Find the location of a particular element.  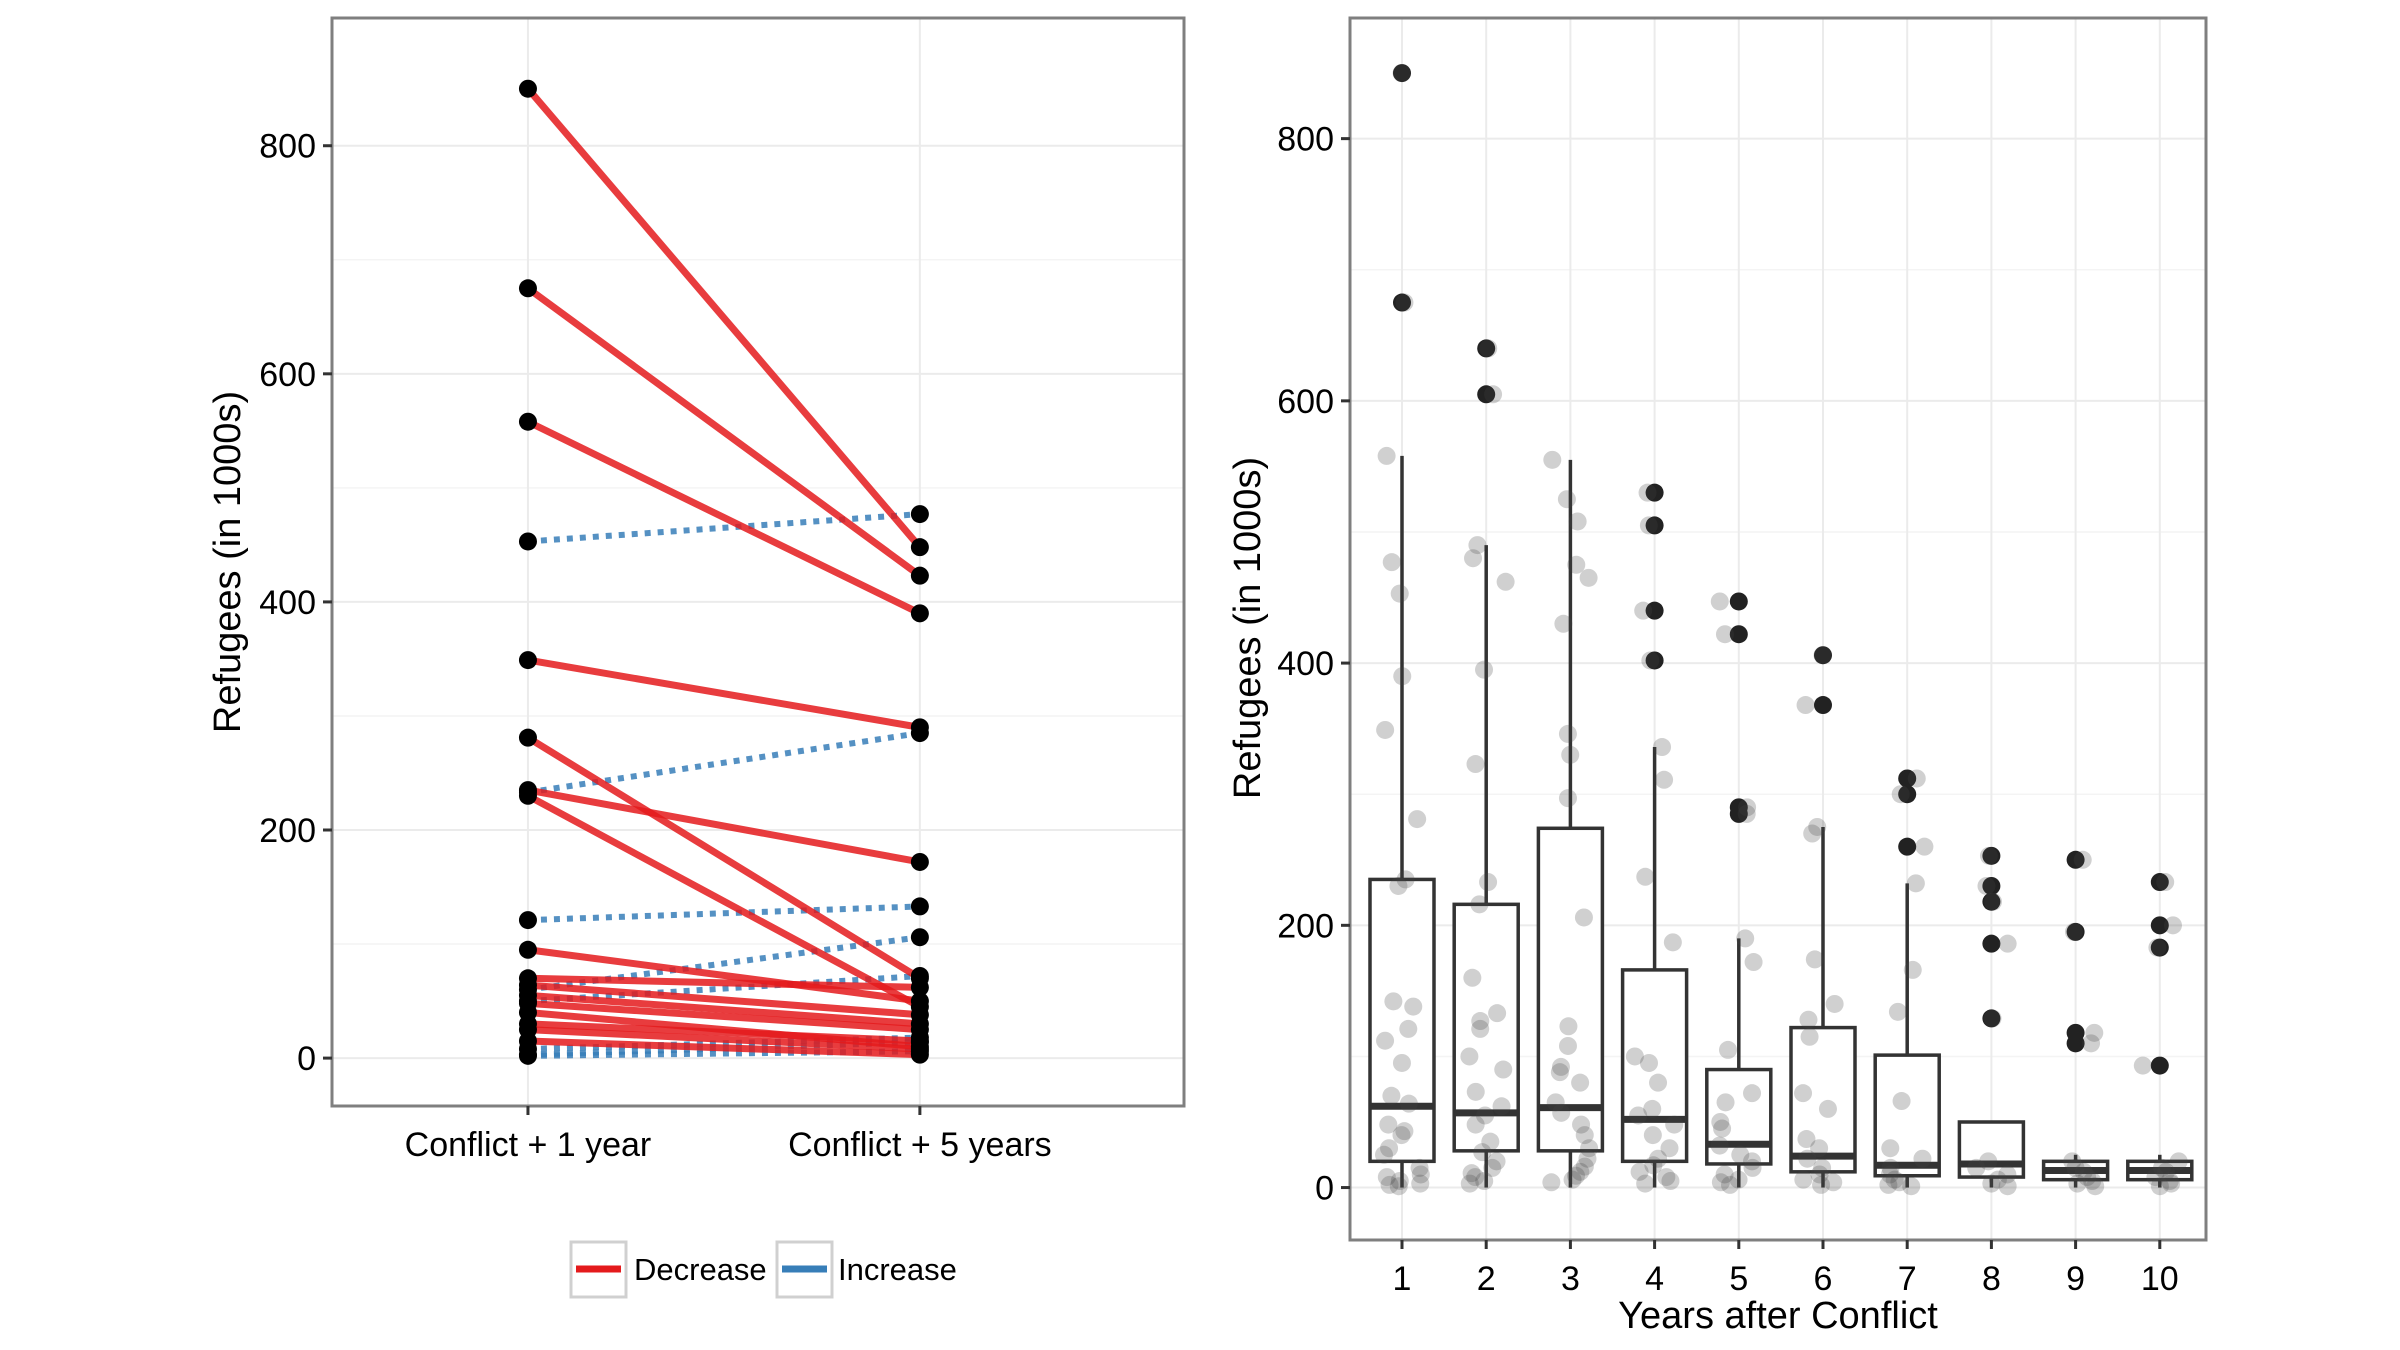

slope-chart-points is located at coordinates (723, 572).